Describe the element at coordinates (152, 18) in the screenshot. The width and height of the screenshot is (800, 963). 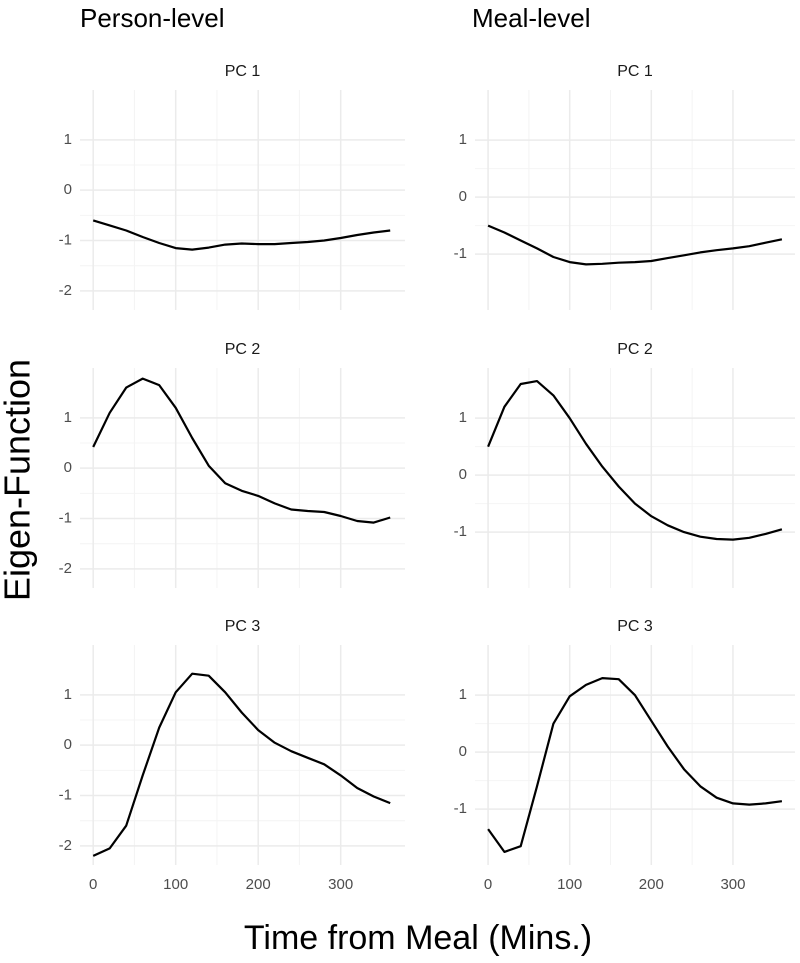
I see `column-title: Person-level` at that location.